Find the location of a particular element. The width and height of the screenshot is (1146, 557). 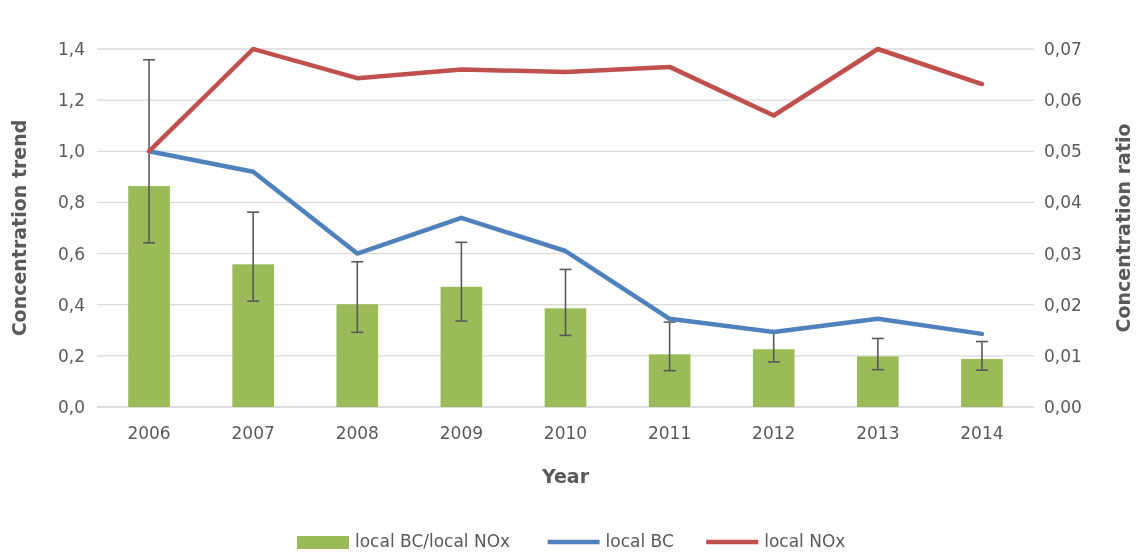

x-tick-label: 2009 is located at coordinates (461, 433).